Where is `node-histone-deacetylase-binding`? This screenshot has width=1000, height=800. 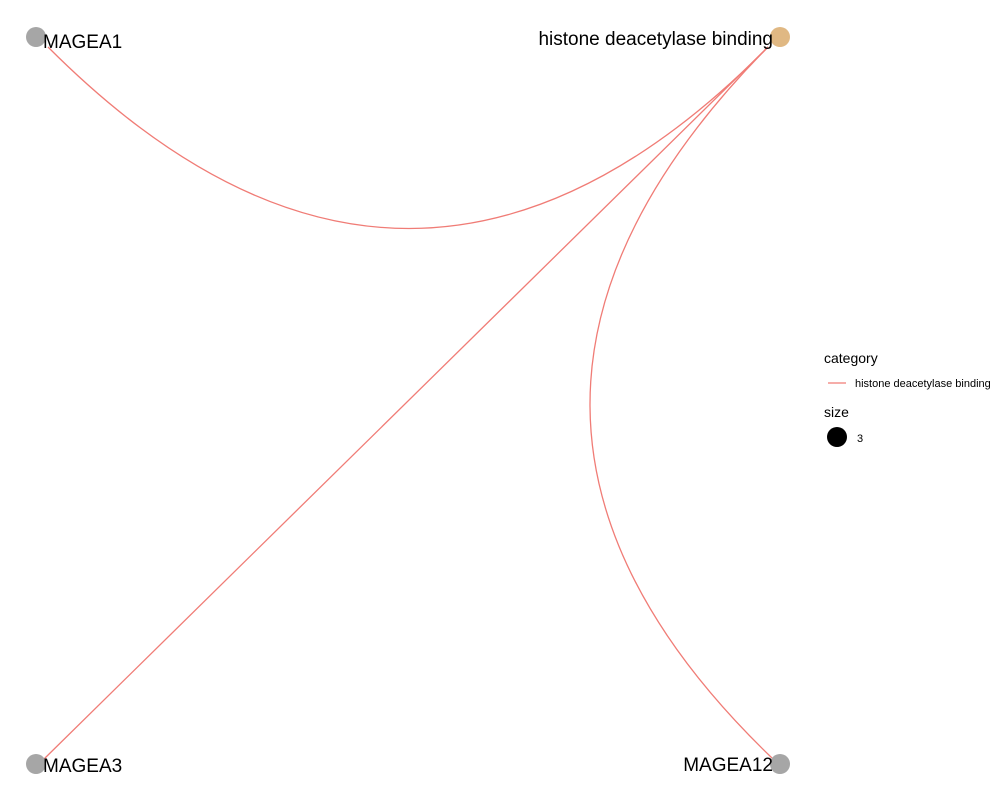
node-histone-deacetylase-binding is located at coordinates (780, 37).